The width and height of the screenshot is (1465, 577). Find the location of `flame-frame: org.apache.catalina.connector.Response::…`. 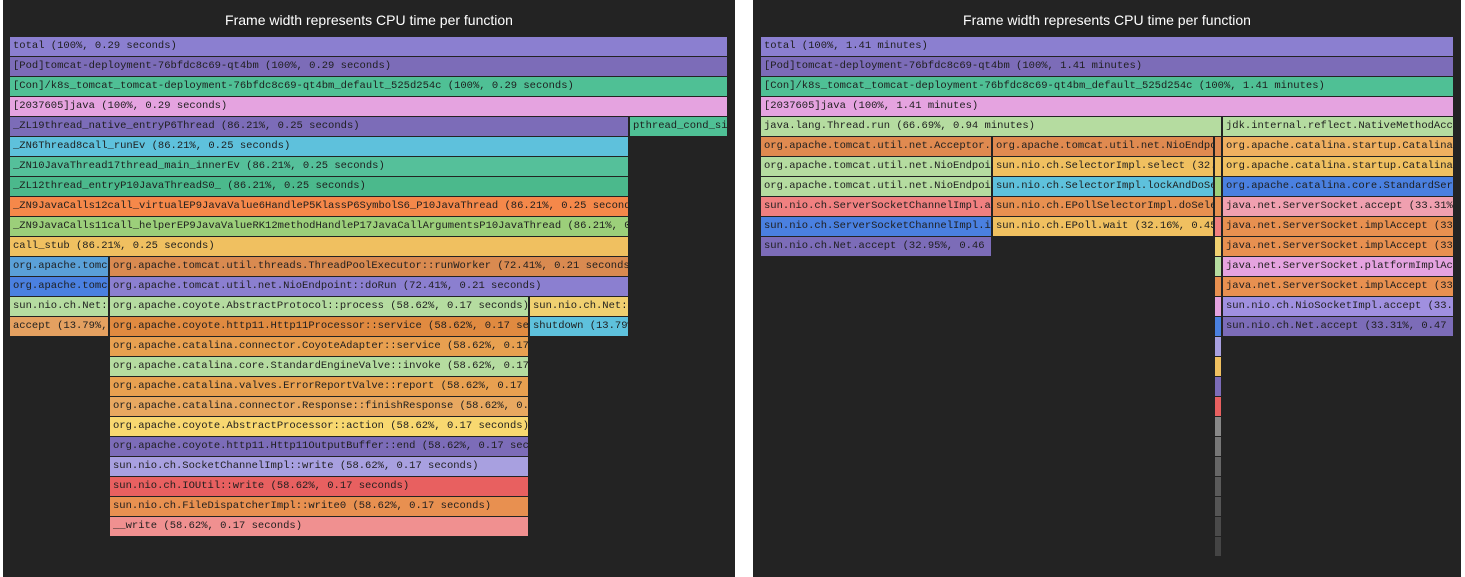

flame-frame: org.apache.catalina.connector.Response::… is located at coordinates (319, 406).